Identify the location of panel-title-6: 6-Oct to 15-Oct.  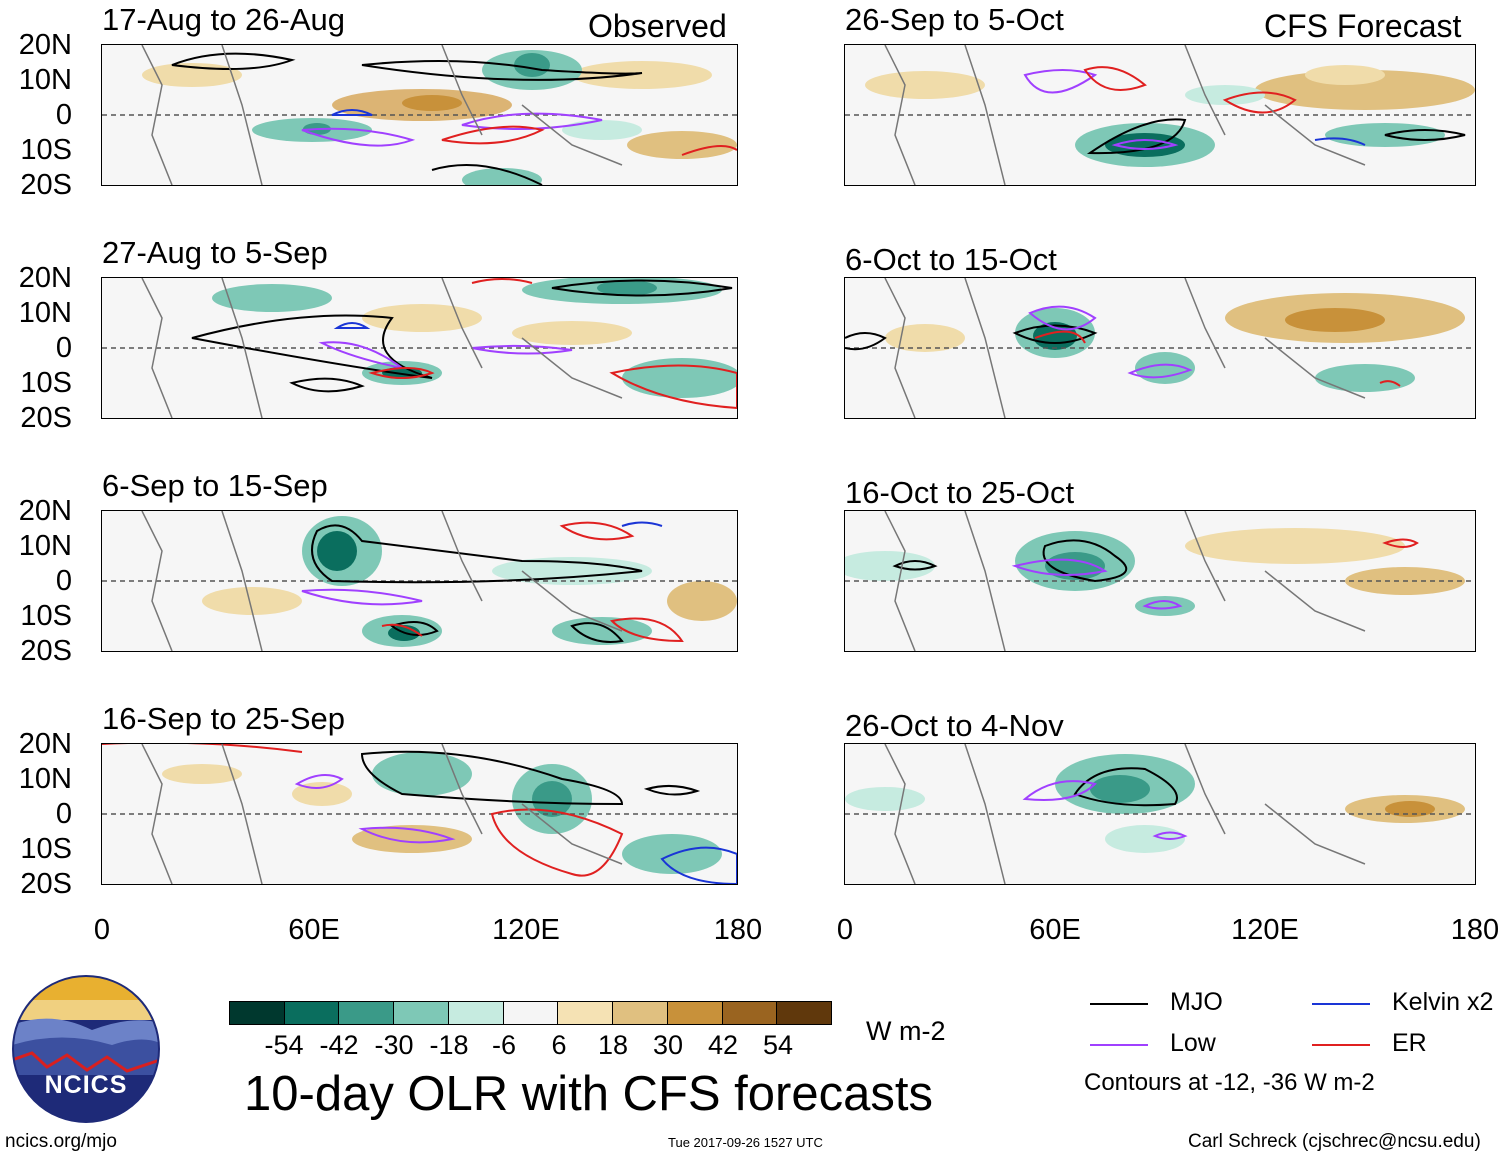
(951, 259).